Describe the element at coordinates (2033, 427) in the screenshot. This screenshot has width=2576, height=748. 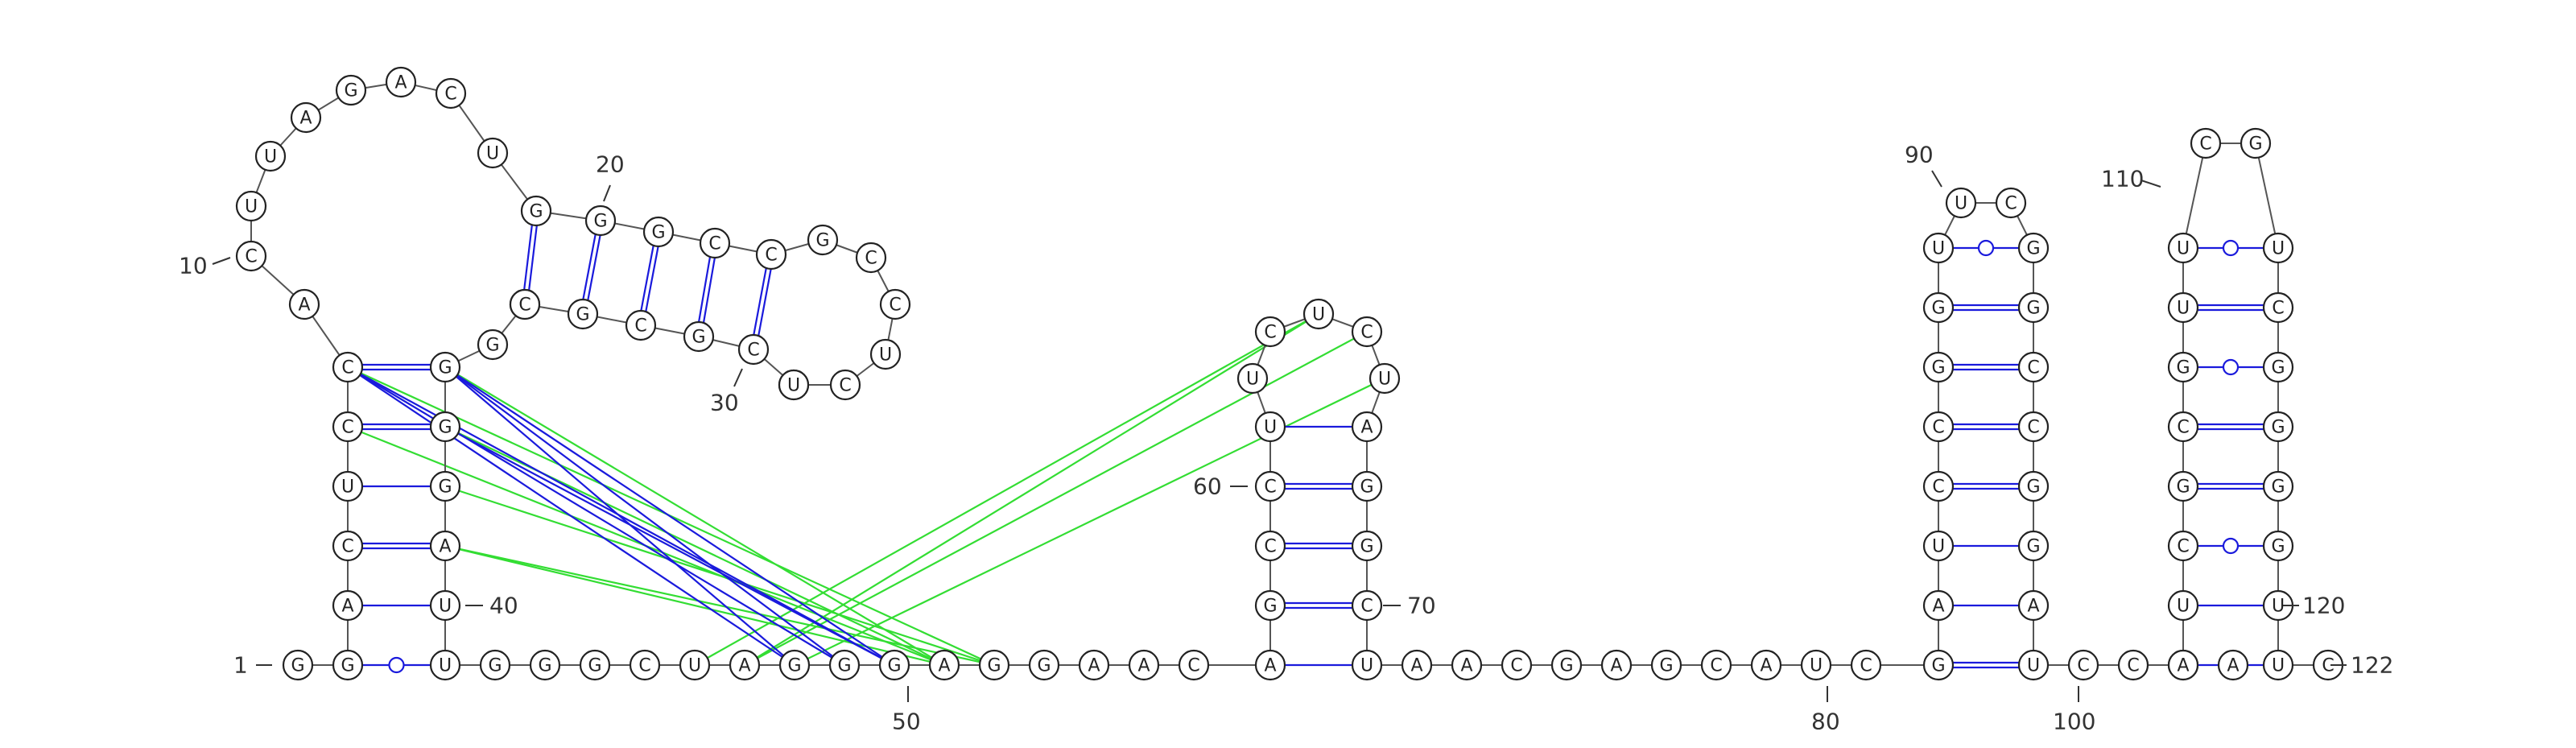
I see `nucleotide-95: C` at that location.